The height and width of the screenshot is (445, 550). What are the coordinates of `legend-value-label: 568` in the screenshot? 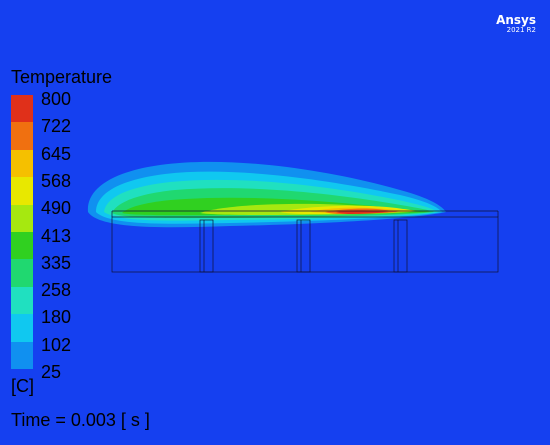 It's located at (56, 180).